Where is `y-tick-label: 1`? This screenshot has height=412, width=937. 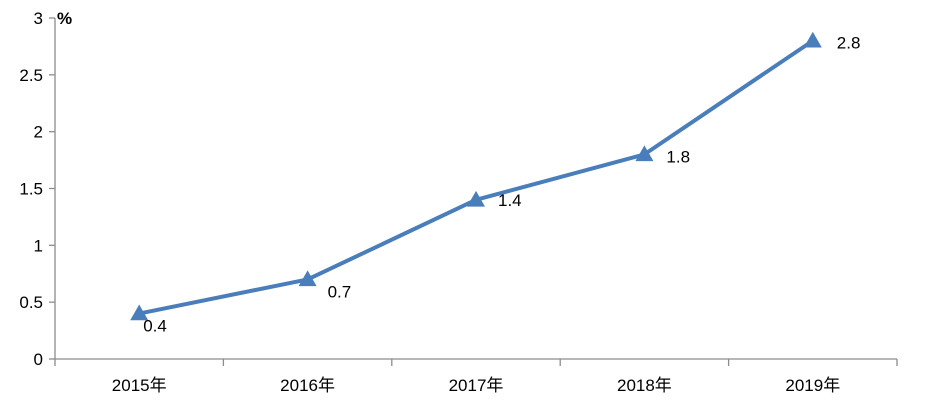
y-tick-label: 1 is located at coordinates (38, 245).